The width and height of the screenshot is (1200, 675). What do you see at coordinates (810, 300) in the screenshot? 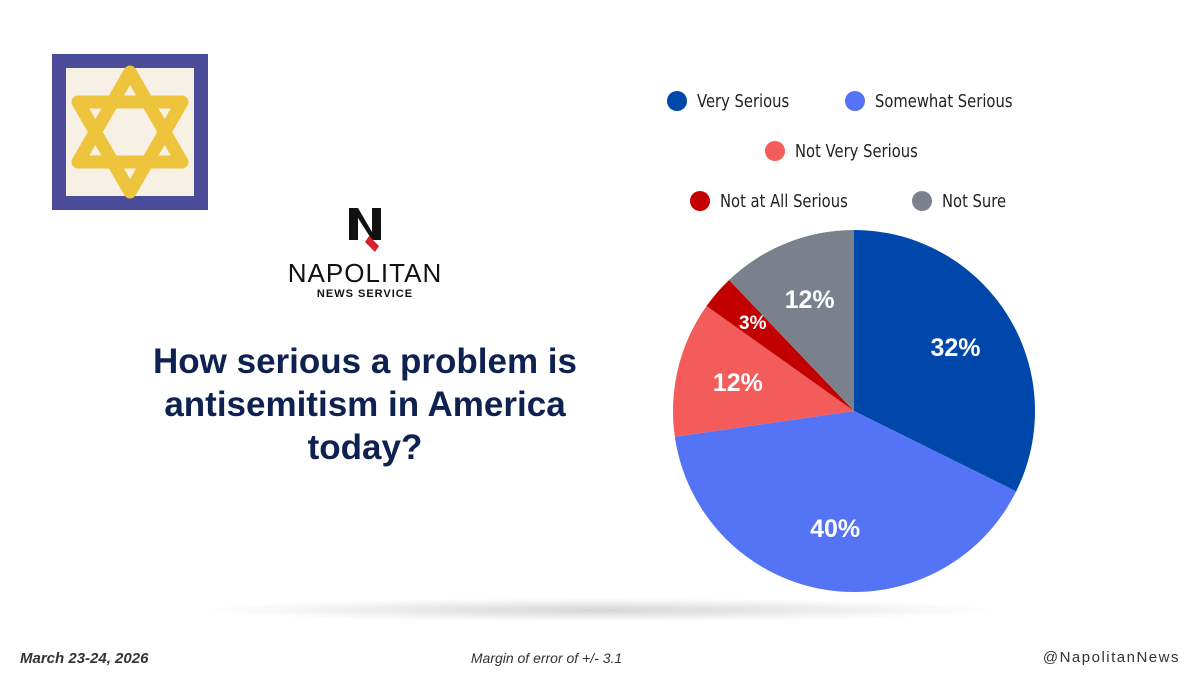
I see `data-label-not-sure: 12%` at bounding box center [810, 300].